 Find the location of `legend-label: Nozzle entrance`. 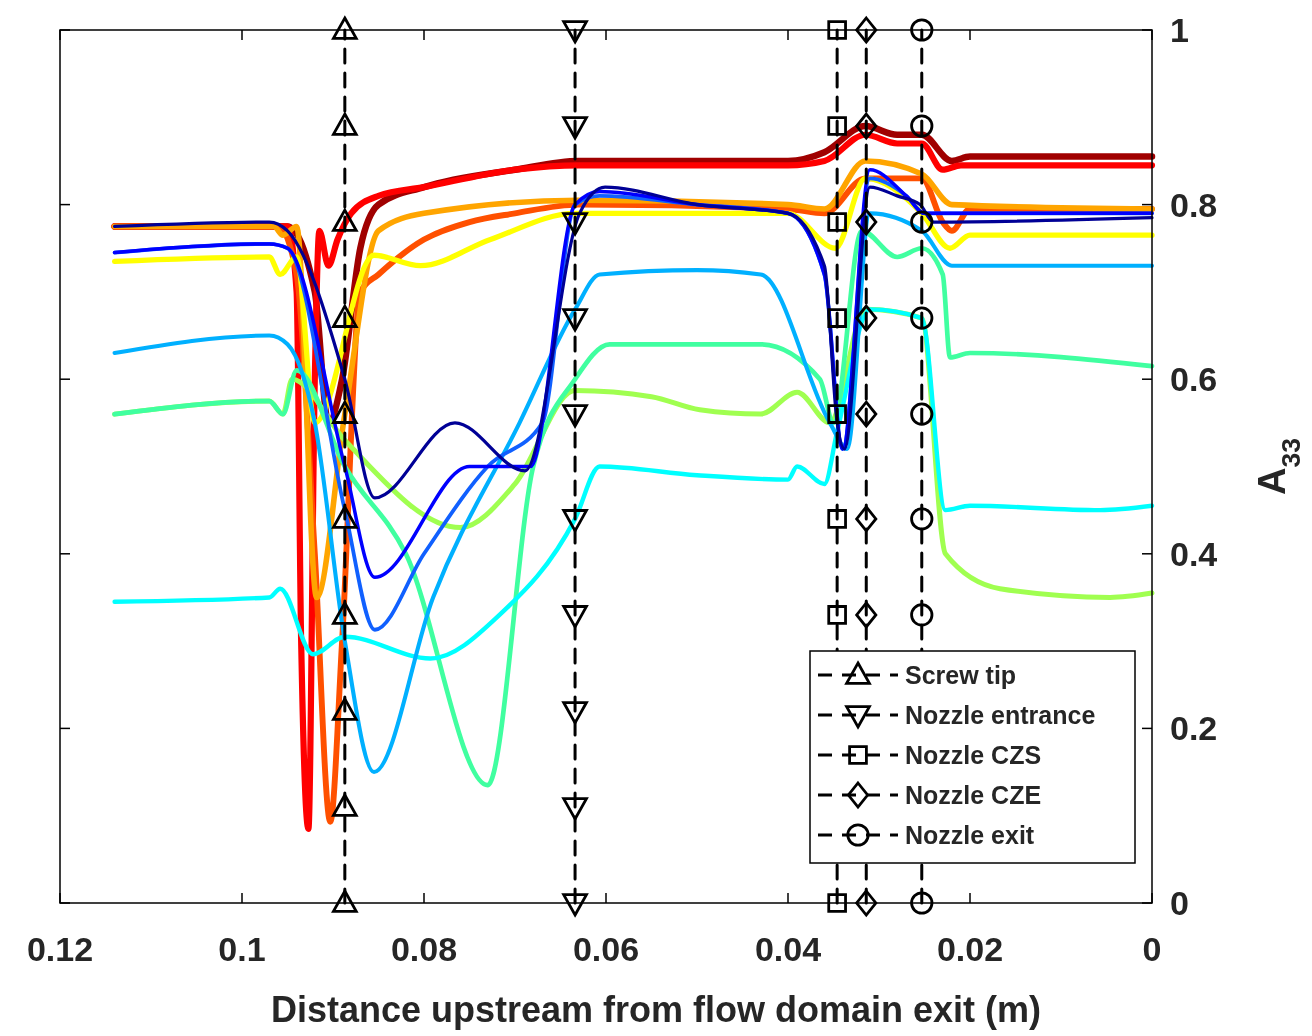

legend-label: Nozzle entrance is located at coordinates (1000, 715).